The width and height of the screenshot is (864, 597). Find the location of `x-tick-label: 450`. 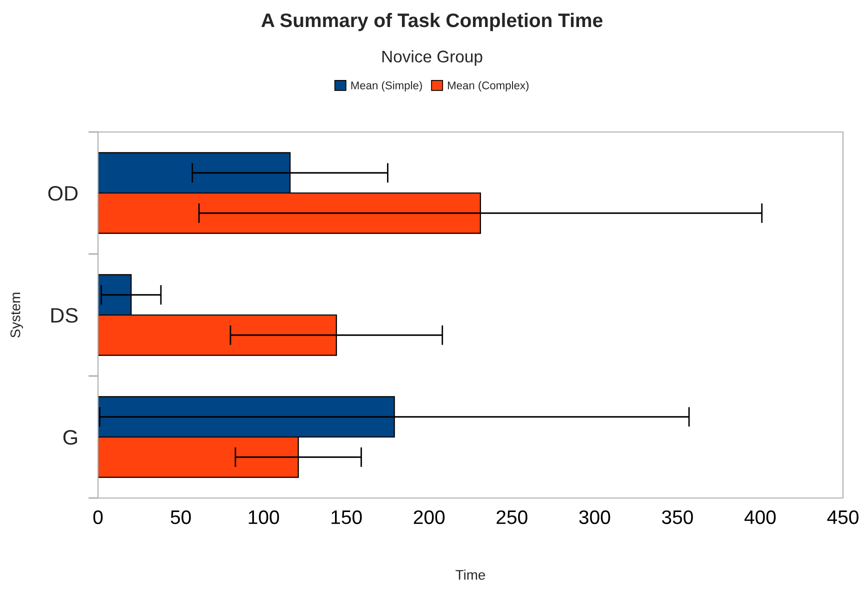

x-tick-label: 450 is located at coordinates (842, 517).